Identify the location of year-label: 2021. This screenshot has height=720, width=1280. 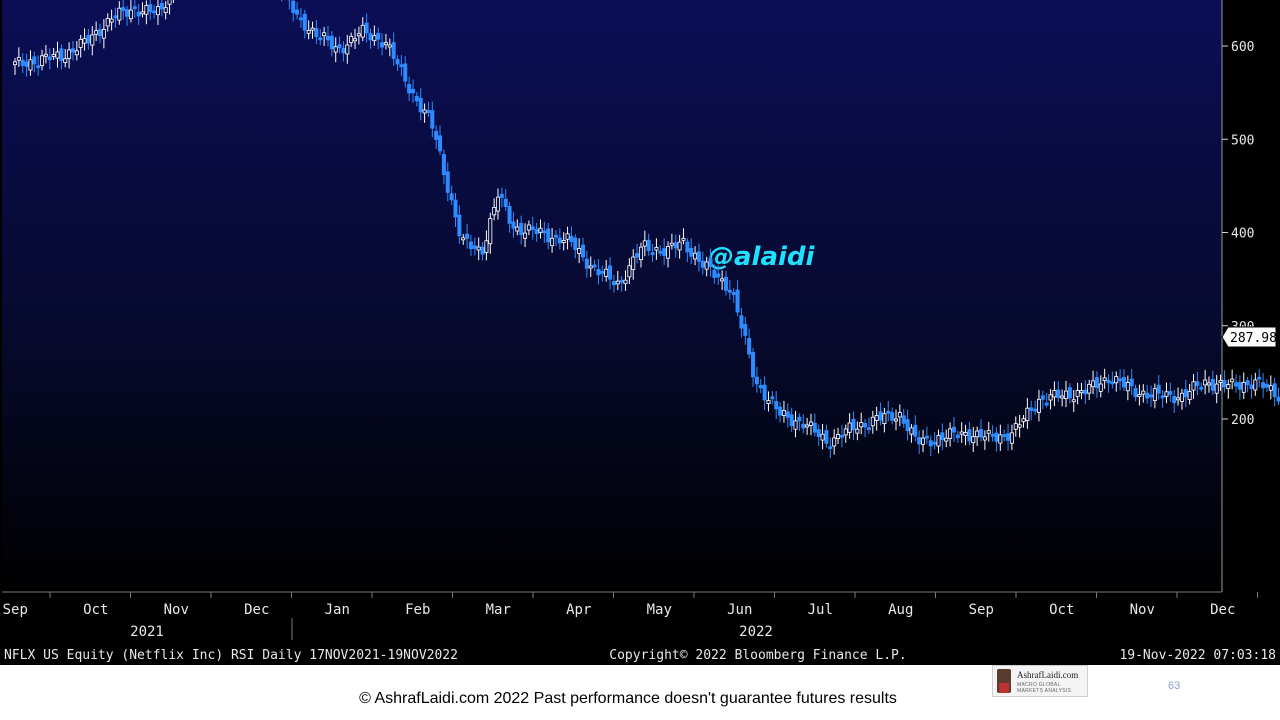
(147, 632).